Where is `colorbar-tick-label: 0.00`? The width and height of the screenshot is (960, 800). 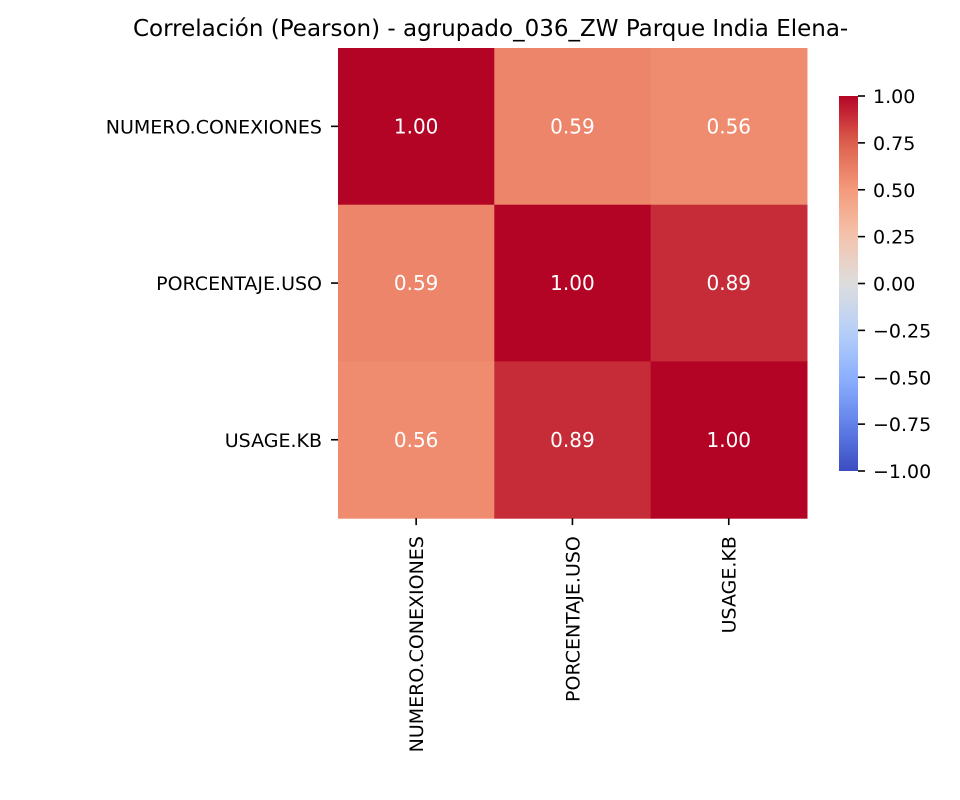 colorbar-tick-label: 0.00 is located at coordinates (894, 285).